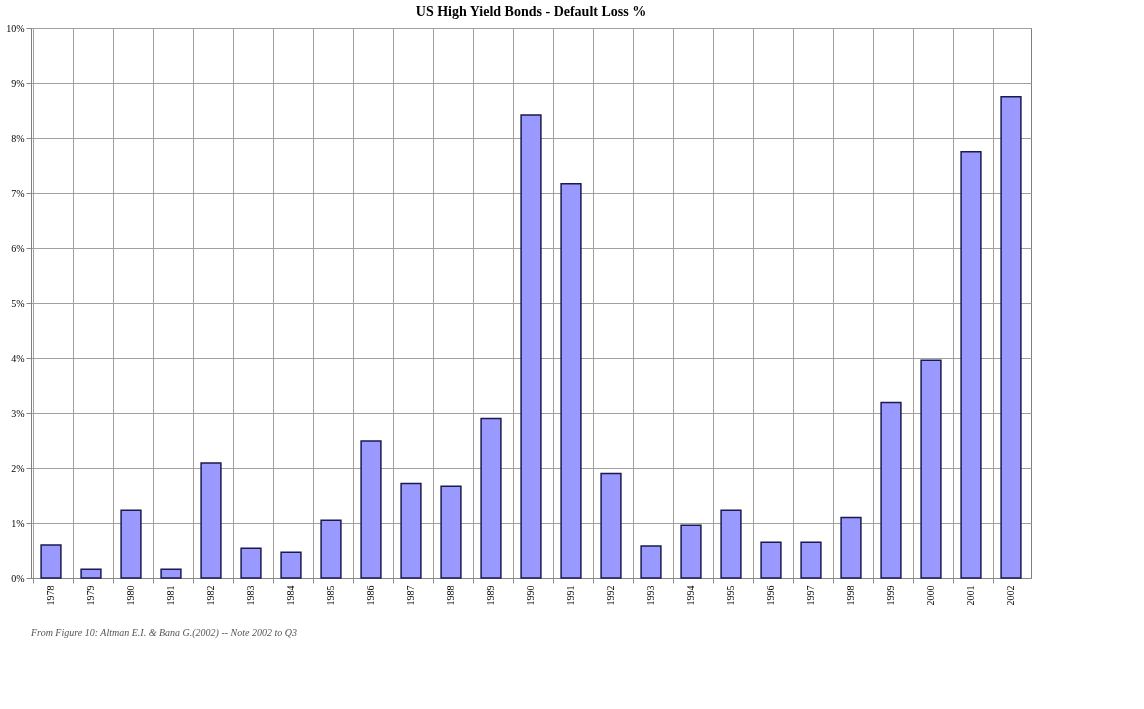 This screenshot has height=709, width=1144. Describe the element at coordinates (130, 595) in the screenshot. I see `x-tick-label: 1980` at that location.